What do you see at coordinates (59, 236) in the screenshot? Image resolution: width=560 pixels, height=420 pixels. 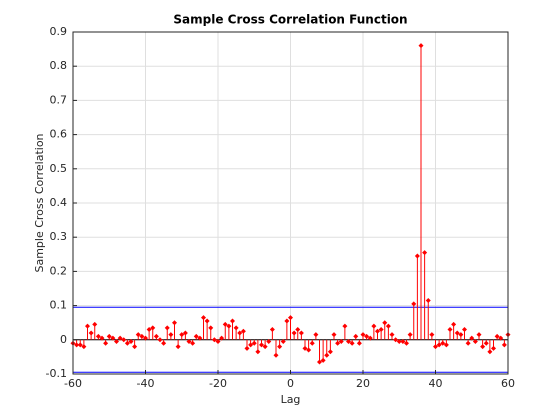 I see `y-tick-label: 0.3` at bounding box center [59, 236].